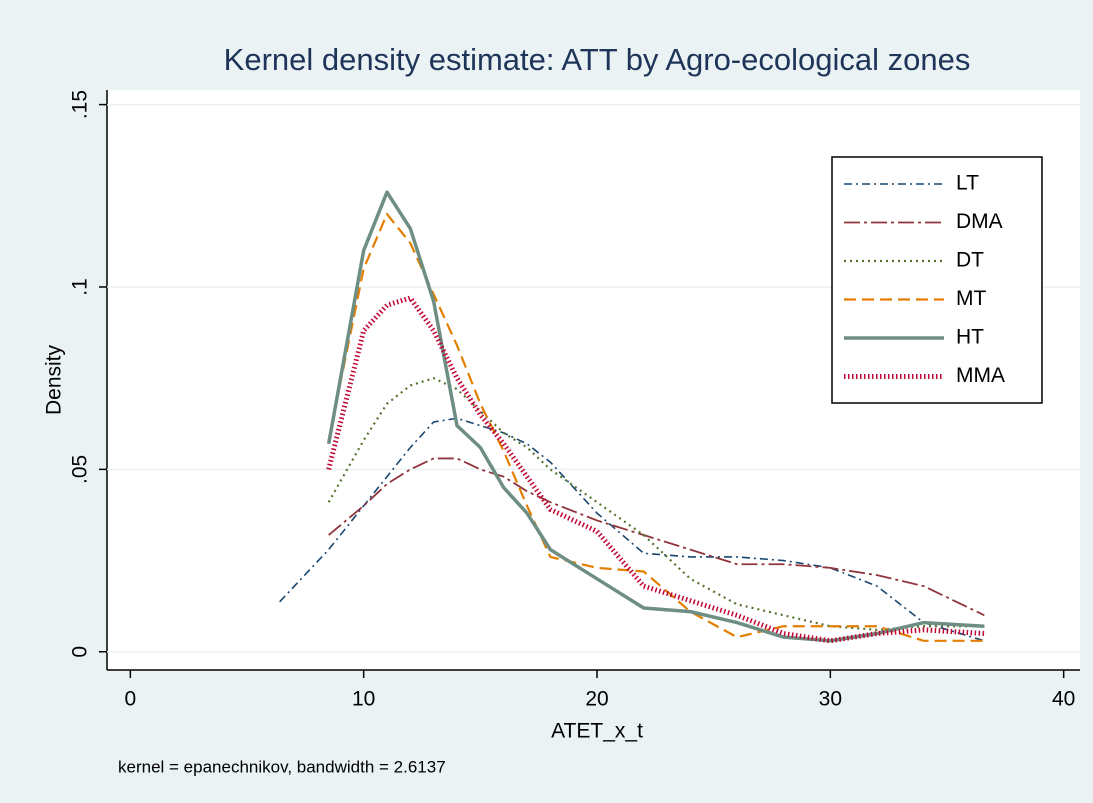 The width and height of the screenshot is (1093, 803). Describe the element at coordinates (80, 104) in the screenshot. I see `y-tick-label: .15` at that location.